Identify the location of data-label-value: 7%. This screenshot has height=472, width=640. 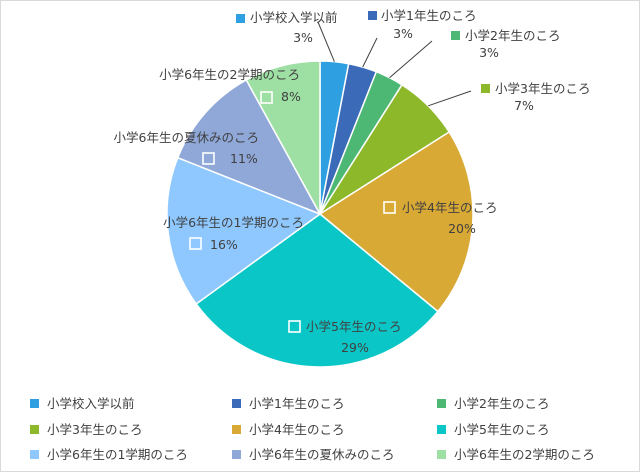
(524, 105).